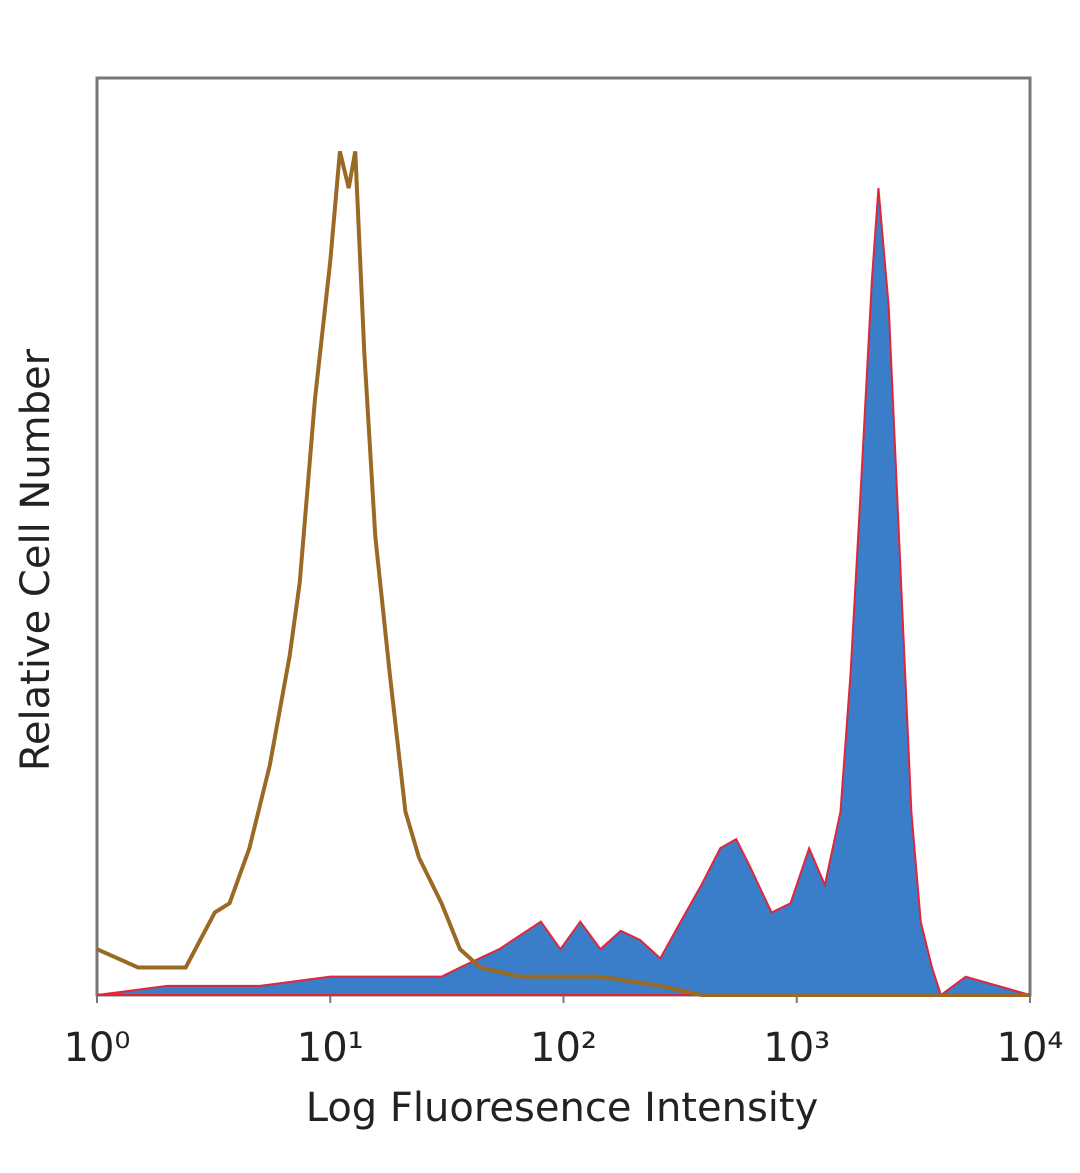 This screenshot has width=1080, height=1173. What do you see at coordinates (562, 1108) in the screenshot?
I see `x-axis-label: Log Fluoresence Intensity` at bounding box center [562, 1108].